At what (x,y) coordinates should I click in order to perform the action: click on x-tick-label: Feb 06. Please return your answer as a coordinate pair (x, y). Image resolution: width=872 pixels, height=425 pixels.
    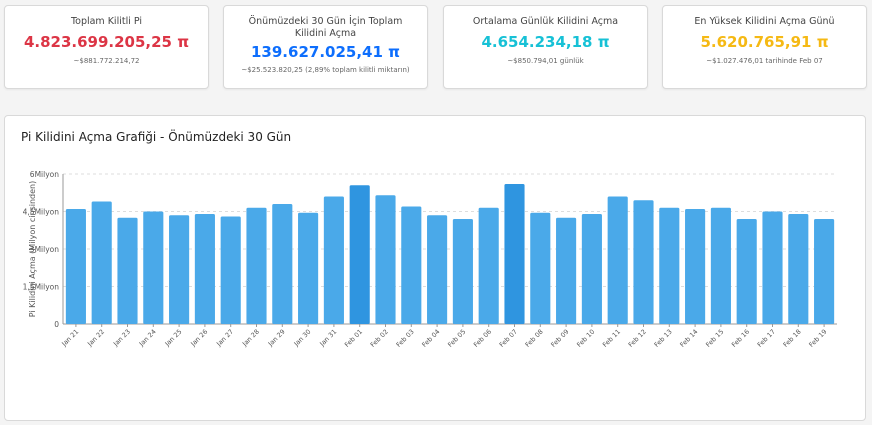
    Looking at the image, I should click on (482, 338).